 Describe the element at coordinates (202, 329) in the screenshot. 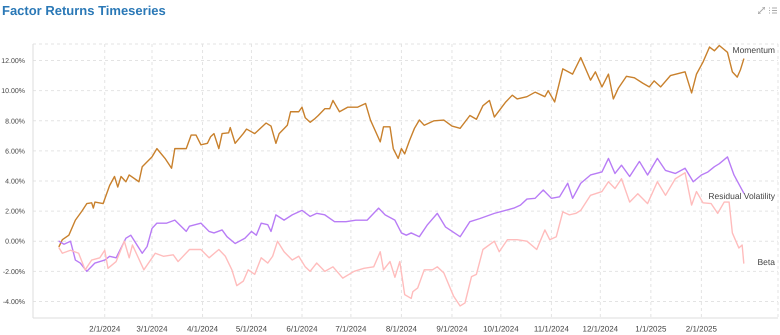

I see `x-tick-label: 4/1/2024` at that location.